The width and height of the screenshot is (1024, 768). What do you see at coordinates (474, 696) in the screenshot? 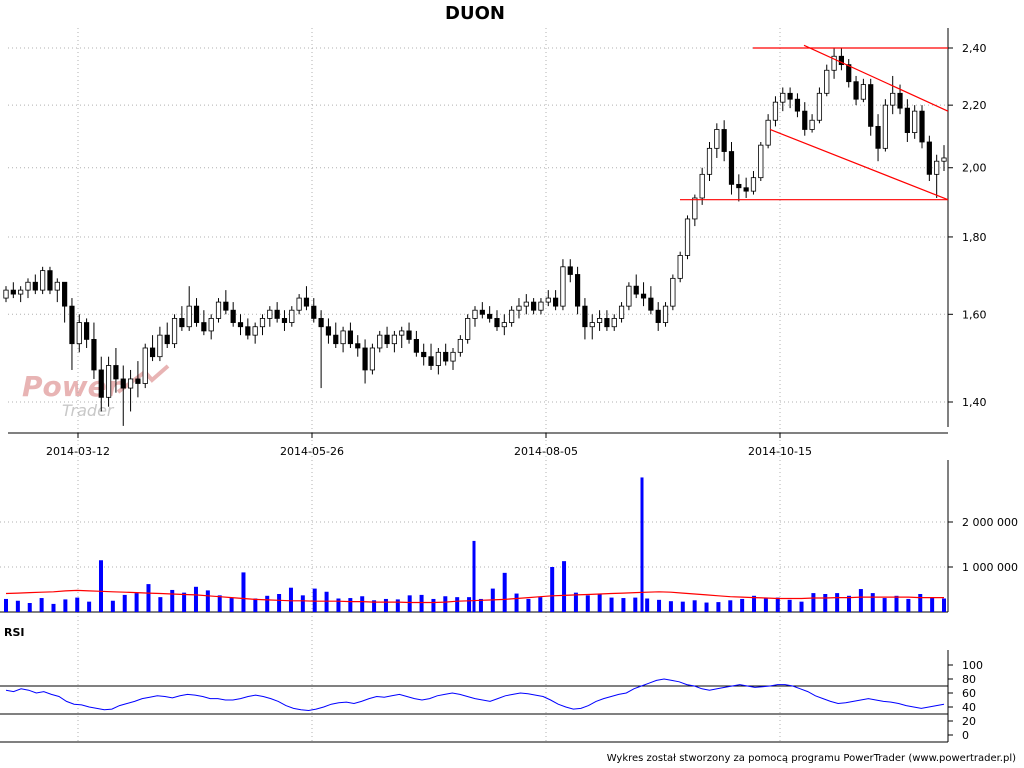
I see `rsi-series` at bounding box center [474, 696].